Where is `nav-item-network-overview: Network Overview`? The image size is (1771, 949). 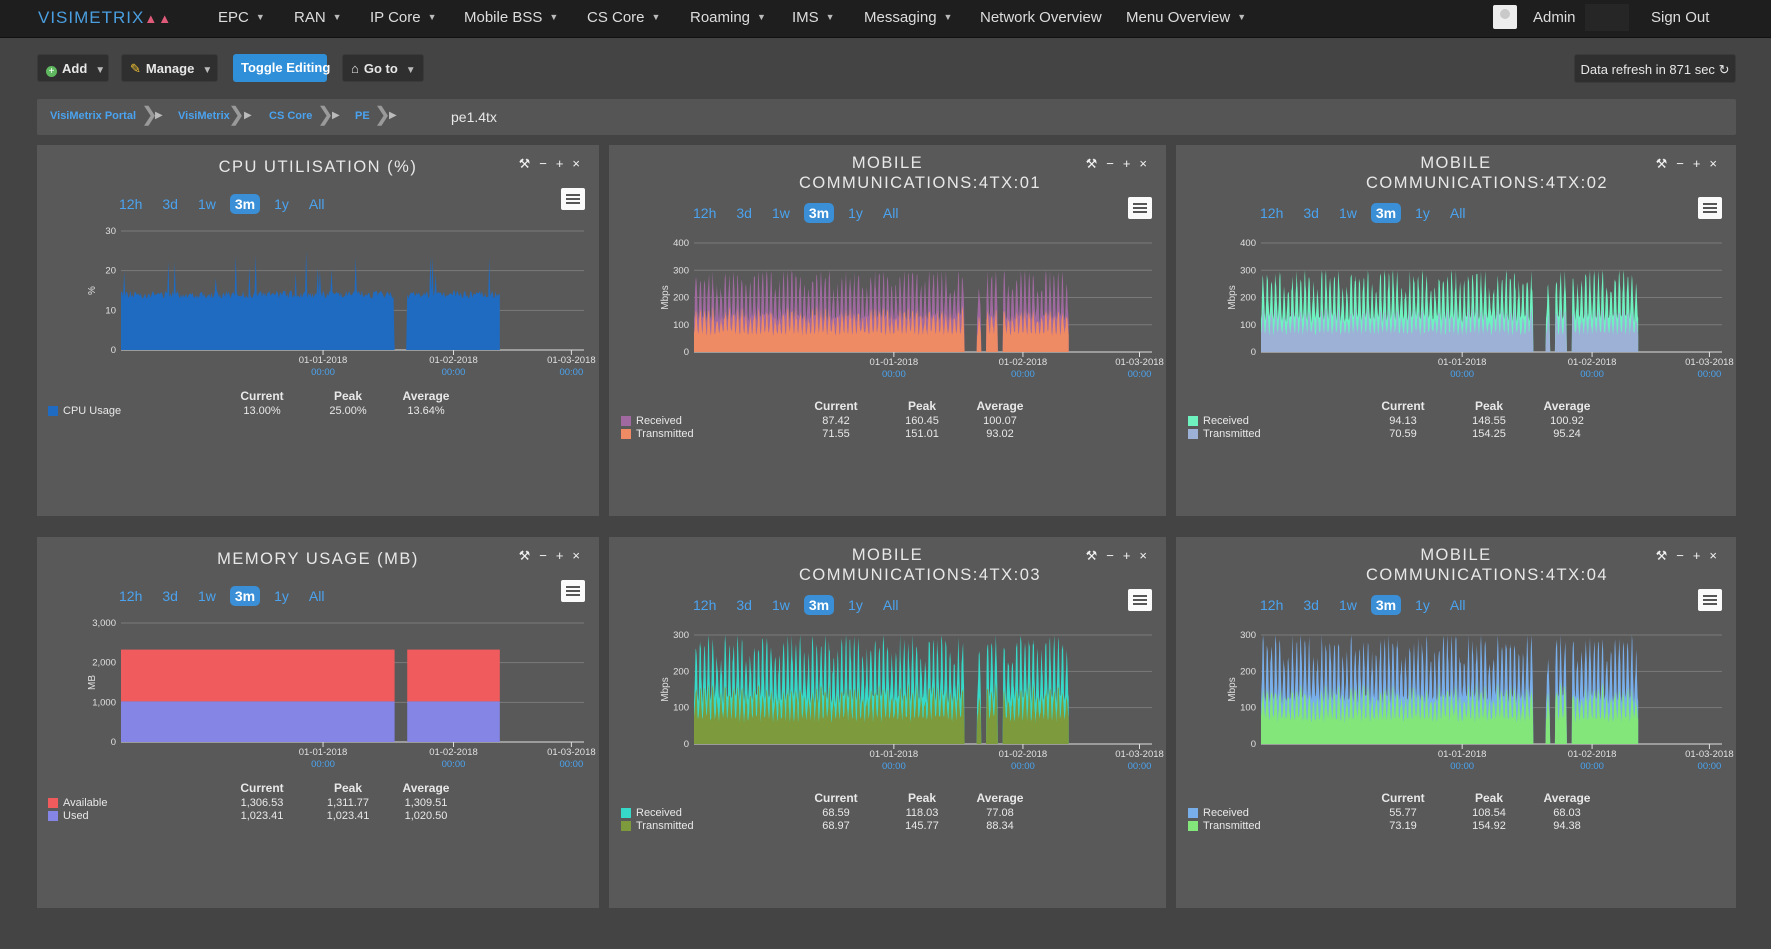
nav-item-network-overview: Network Overview is located at coordinates (1041, 17).